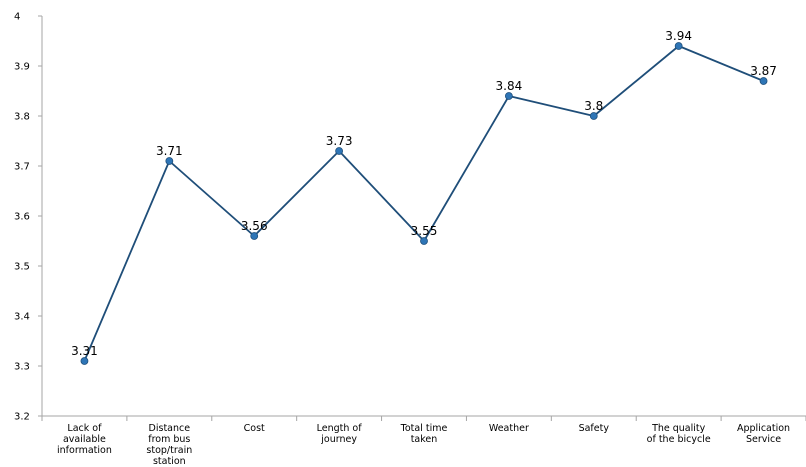 The height and width of the screenshot is (467, 806). I want to click on y-tick-label: 3.9, so click(22, 67).